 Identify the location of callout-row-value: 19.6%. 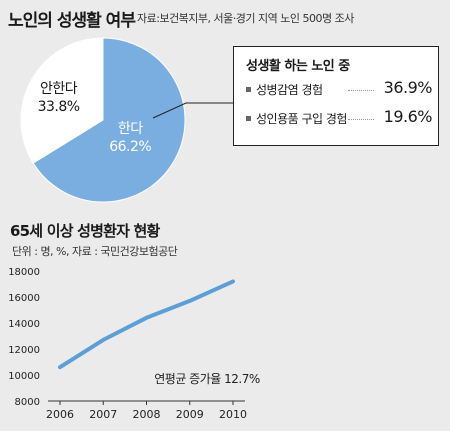
(408, 116).